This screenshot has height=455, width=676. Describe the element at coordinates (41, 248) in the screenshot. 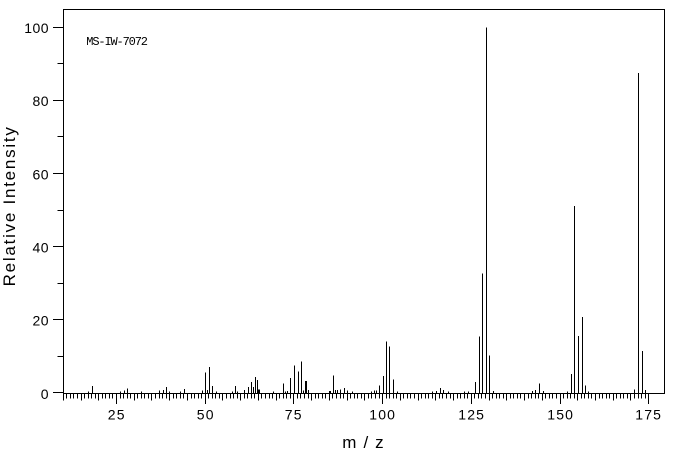

I see `svg-text: 40` at that location.